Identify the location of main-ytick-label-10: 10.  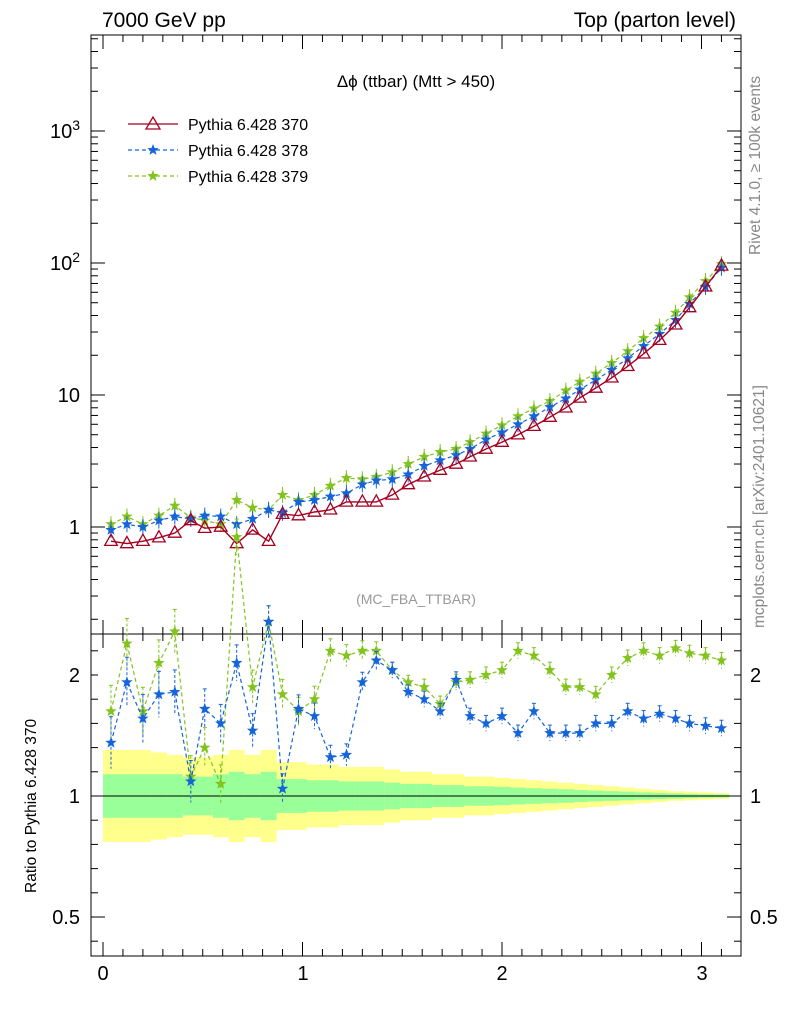
(69, 396).